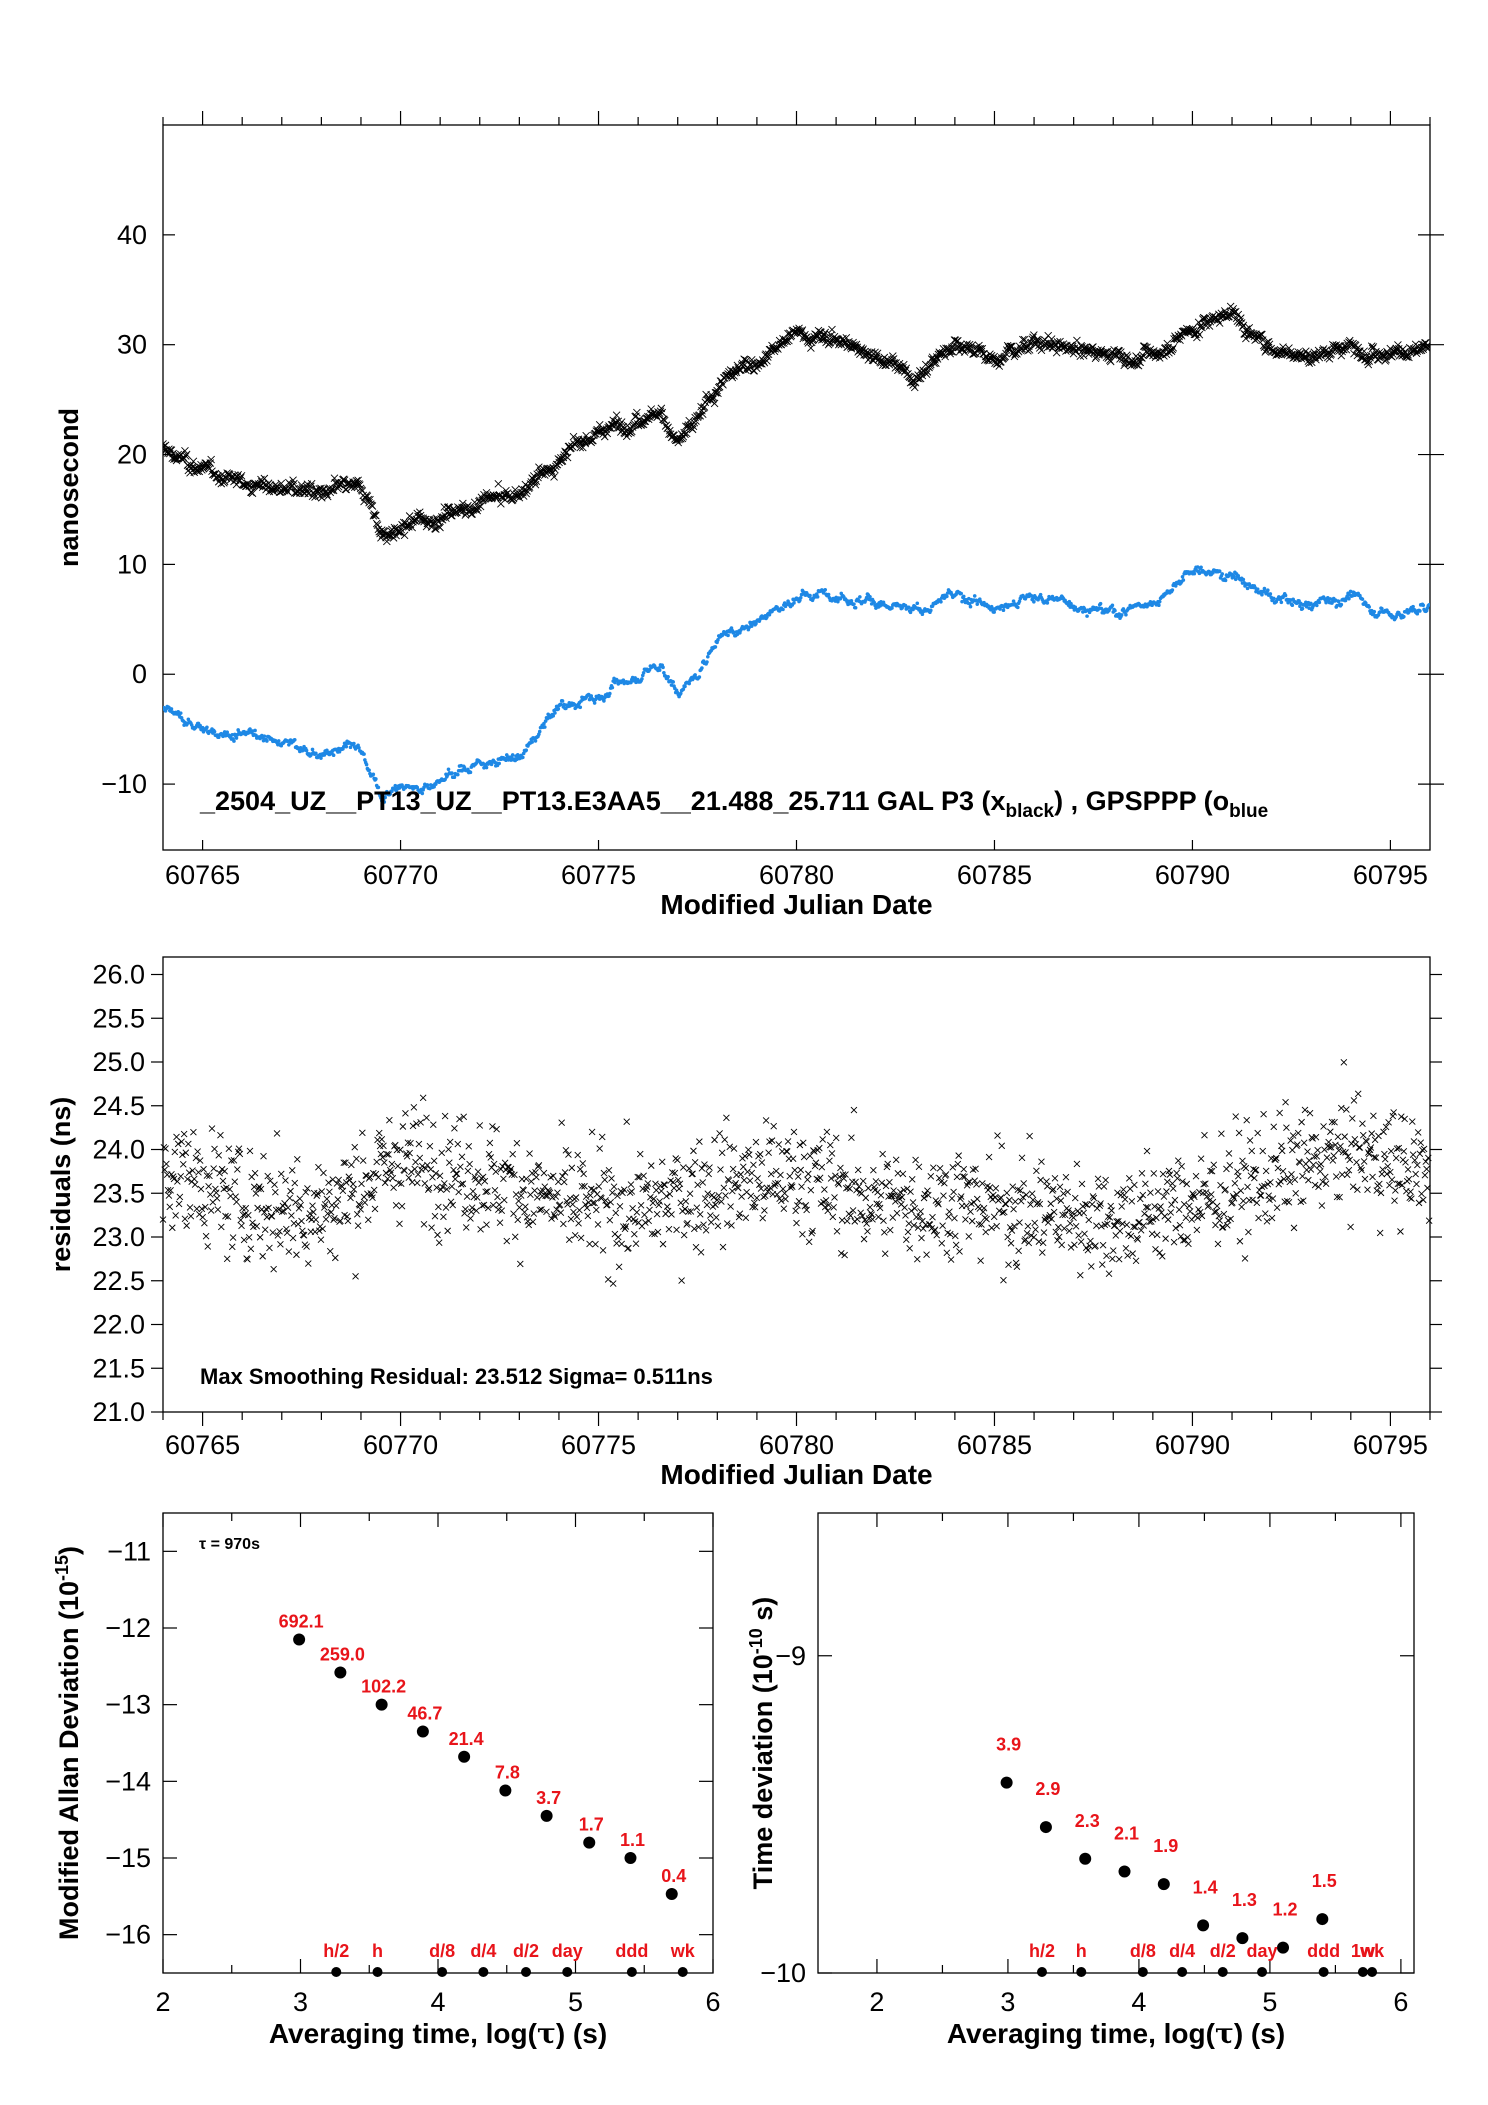  Describe the element at coordinates (548, 1798) in the screenshot. I see `deviation-value-label: 3.7` at that location.